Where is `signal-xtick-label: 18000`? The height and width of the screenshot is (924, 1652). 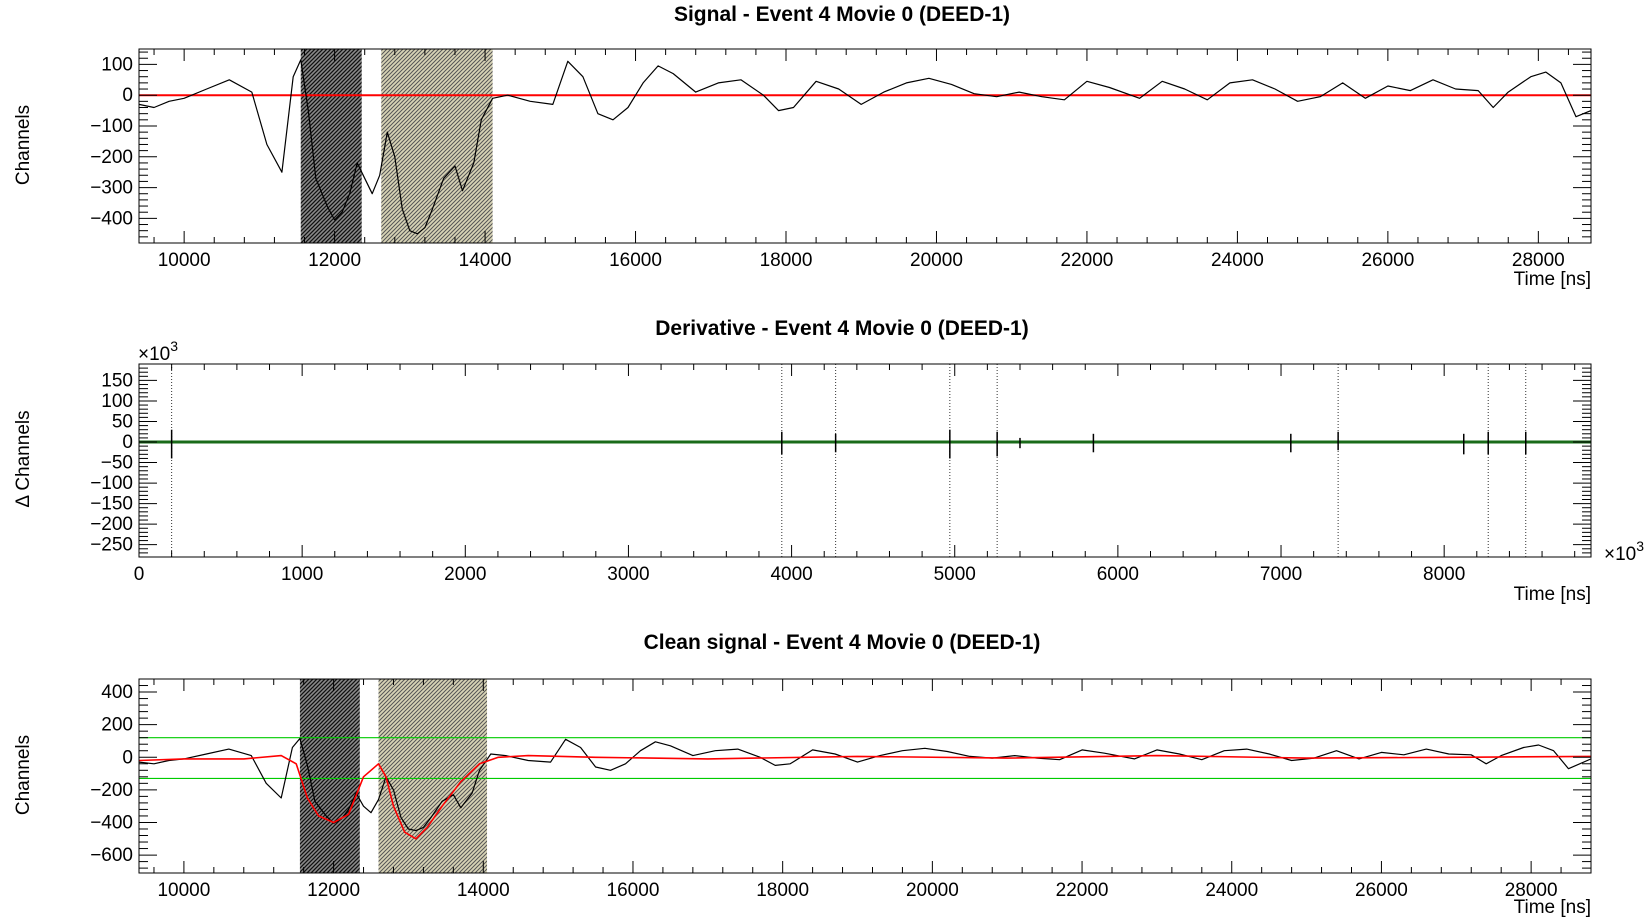 signal-xtick-label: 18000 is located at coordinates (786, 260).